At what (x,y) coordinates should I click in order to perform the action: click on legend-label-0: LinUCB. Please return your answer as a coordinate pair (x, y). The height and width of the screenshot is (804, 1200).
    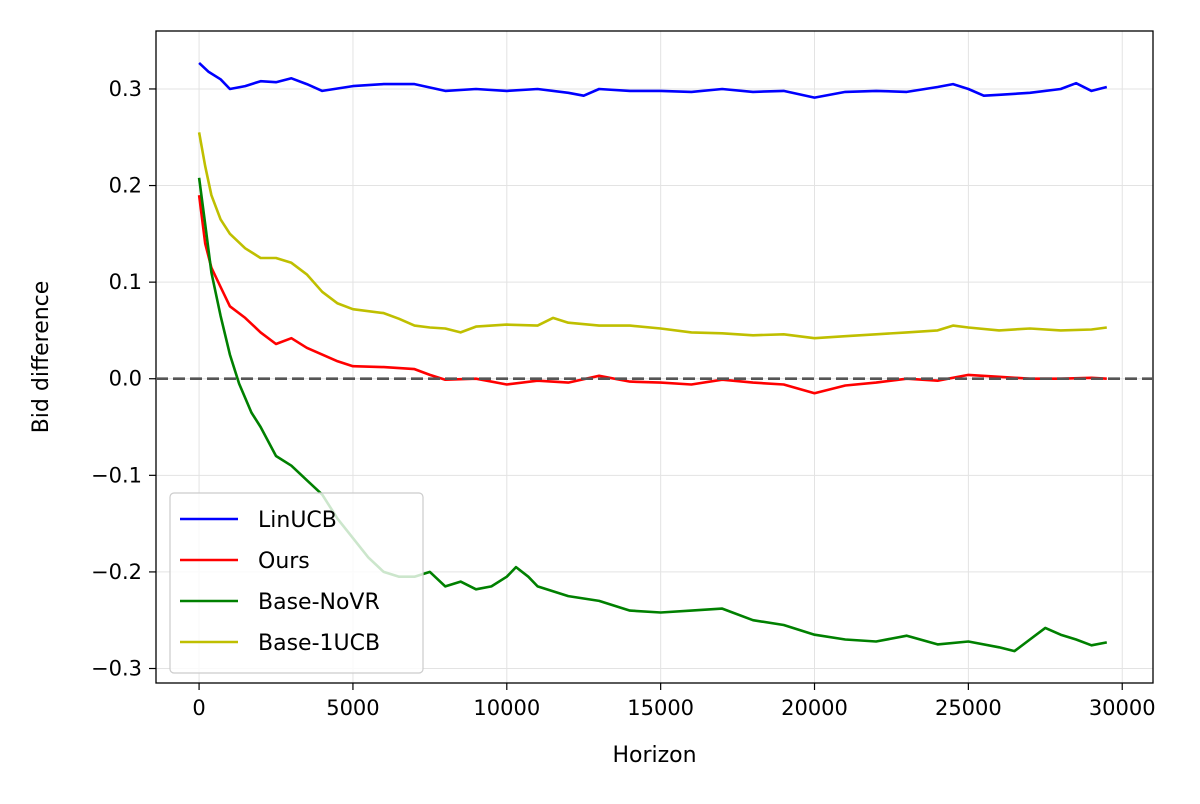
    Looking at the image, I should click on (297, 520).